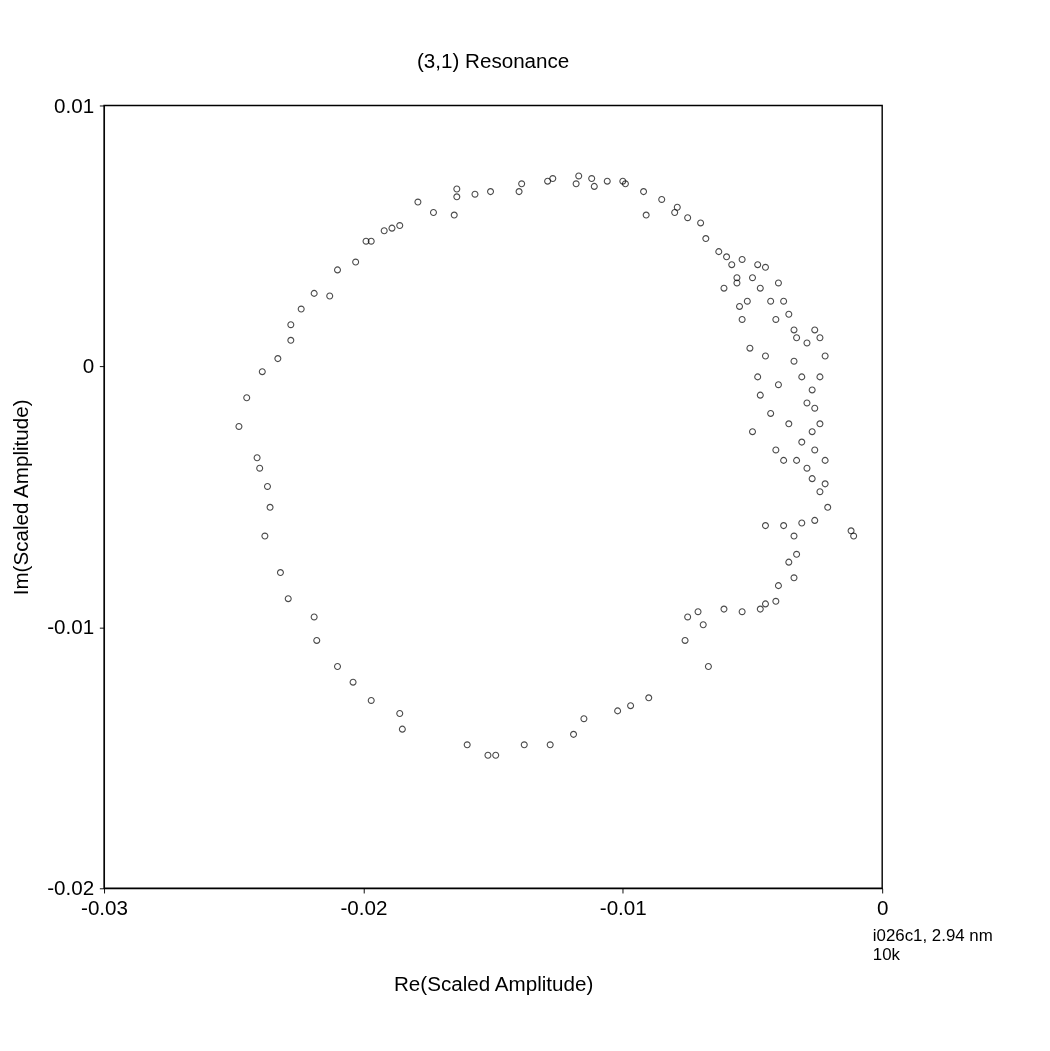  What do you see at coordinates (74, 105) in the screenshot?
I see `y-tick-label: 0.01` at bounding box center [74, 105].